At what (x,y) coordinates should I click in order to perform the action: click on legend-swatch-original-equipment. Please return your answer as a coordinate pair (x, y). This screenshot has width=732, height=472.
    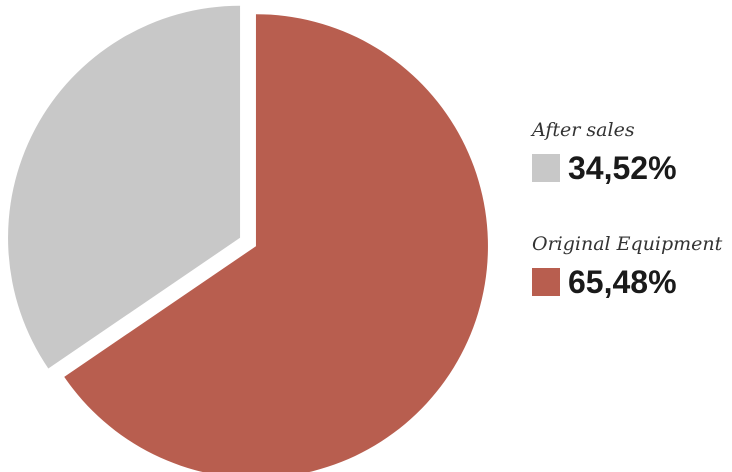
    Looking at the image, I should click on (546, 282).